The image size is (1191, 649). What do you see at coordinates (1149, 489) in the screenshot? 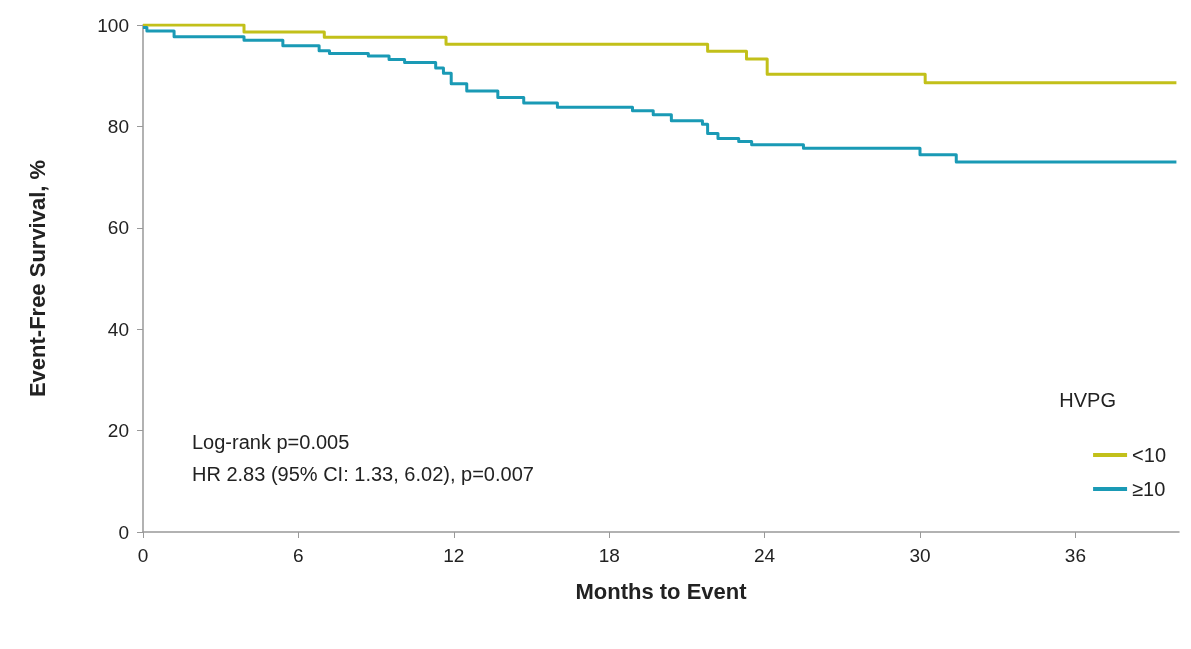
I see `legend-label: ≥10` at bounding box center [1149, 489].